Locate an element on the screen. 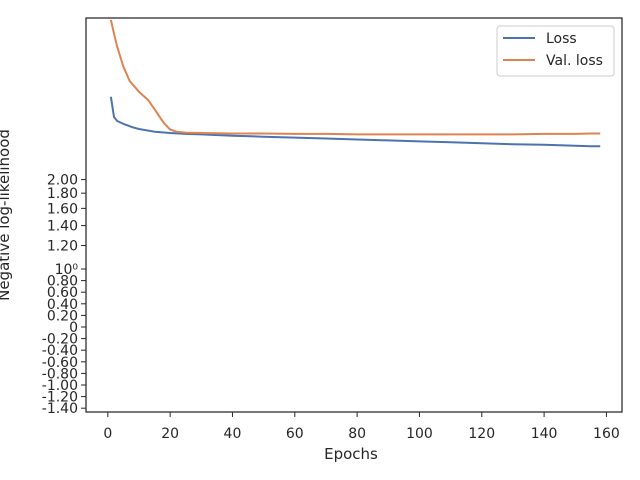 Image resolution: width=640 pixels, height=480 pixels. series-line-loss is located at coordinates (355, 122).